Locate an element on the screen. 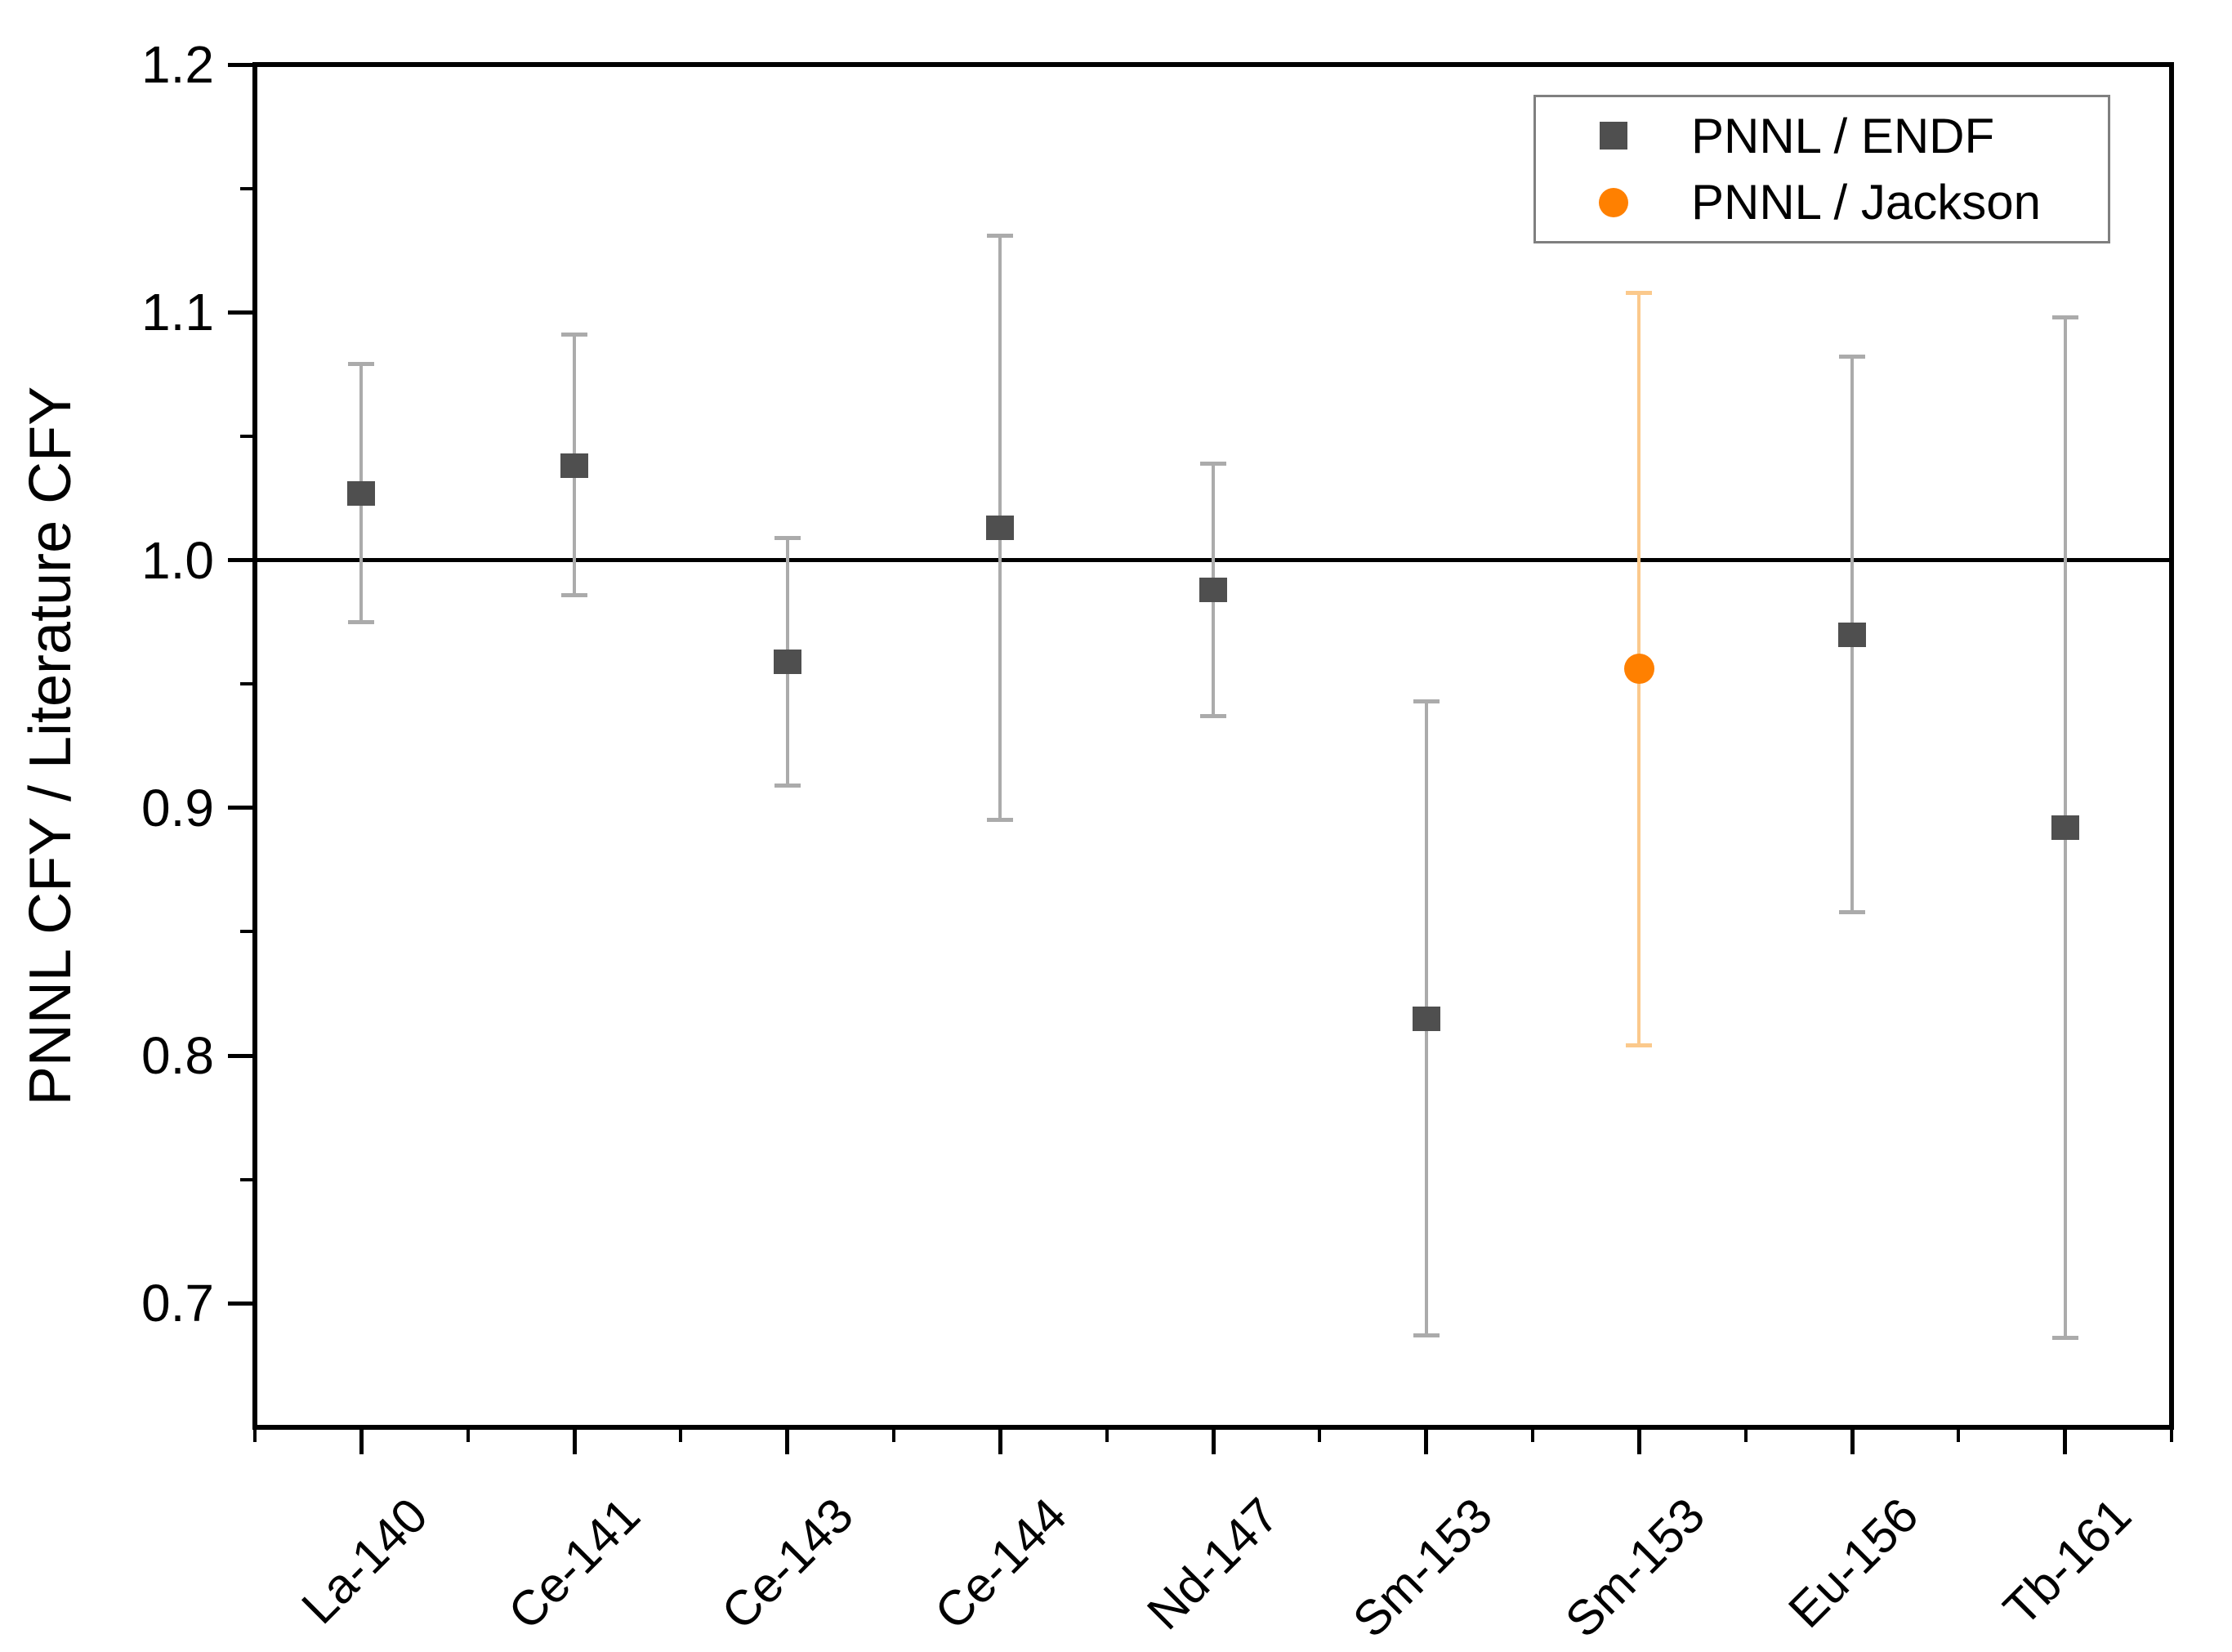 The height and width of the screenshot is (1652, 2232). square-marker-icon is located at coordinates (1613, 136).